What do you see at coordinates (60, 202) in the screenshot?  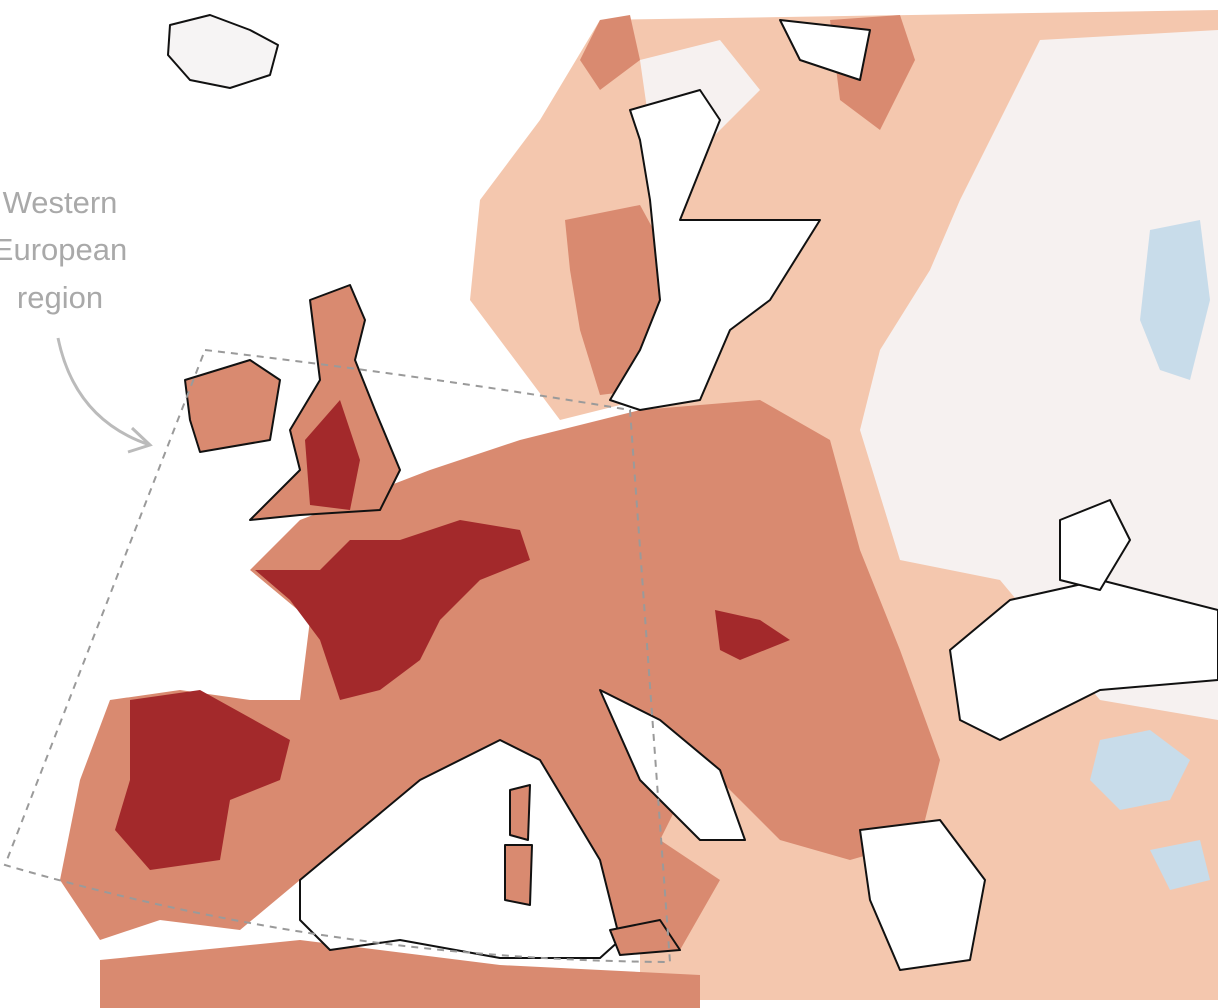 I see `annotation-line: Western` at bounding box center [60, 202].